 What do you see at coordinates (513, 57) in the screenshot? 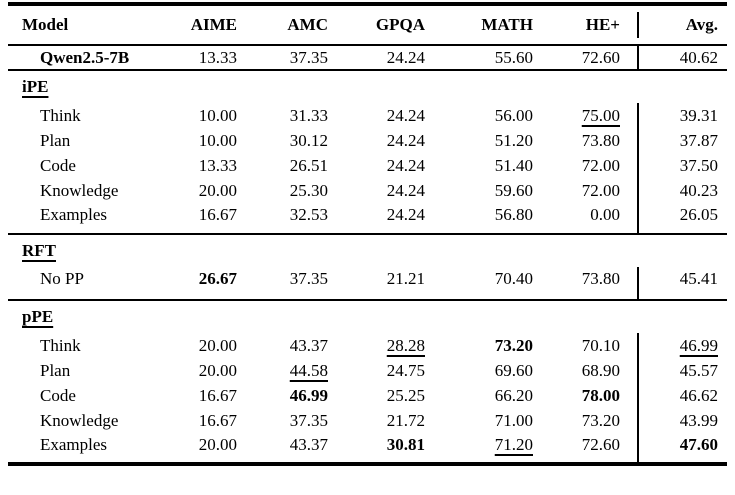
I see `metric-value-text: 55.60` at bounding box center [513, 57].